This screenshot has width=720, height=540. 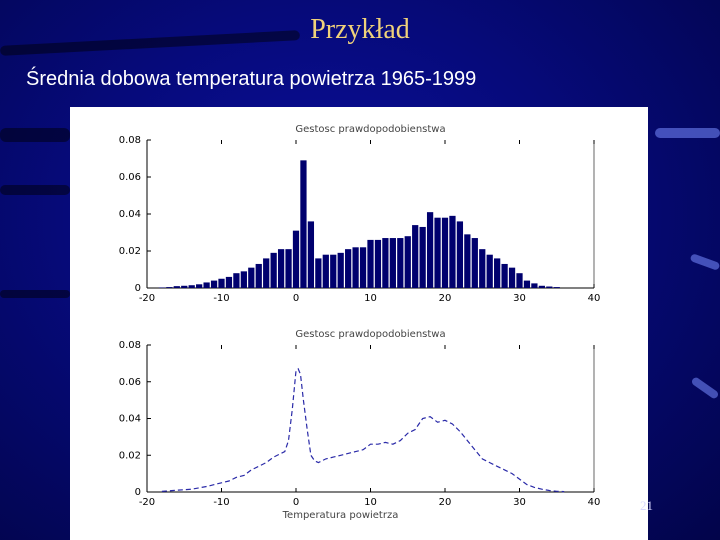 I want to click on x-axis-label: Temperatura powietrza, so click(x=340, y=515).